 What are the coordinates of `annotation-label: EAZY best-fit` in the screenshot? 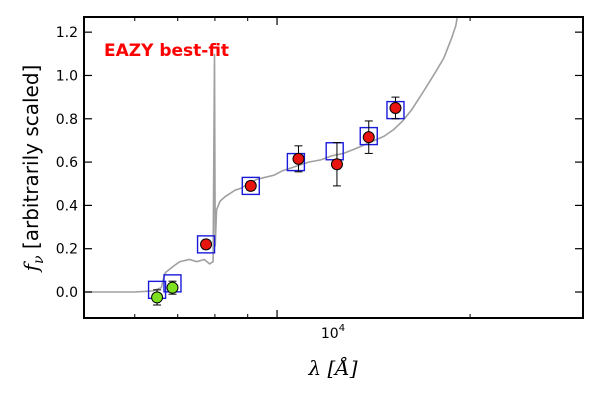 It's located at (166, 51).